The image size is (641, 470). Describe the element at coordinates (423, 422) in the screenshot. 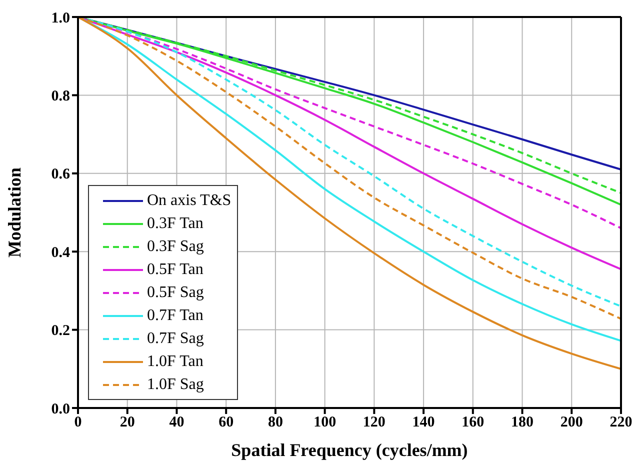

I see `x-tick-label: 140` at that location.